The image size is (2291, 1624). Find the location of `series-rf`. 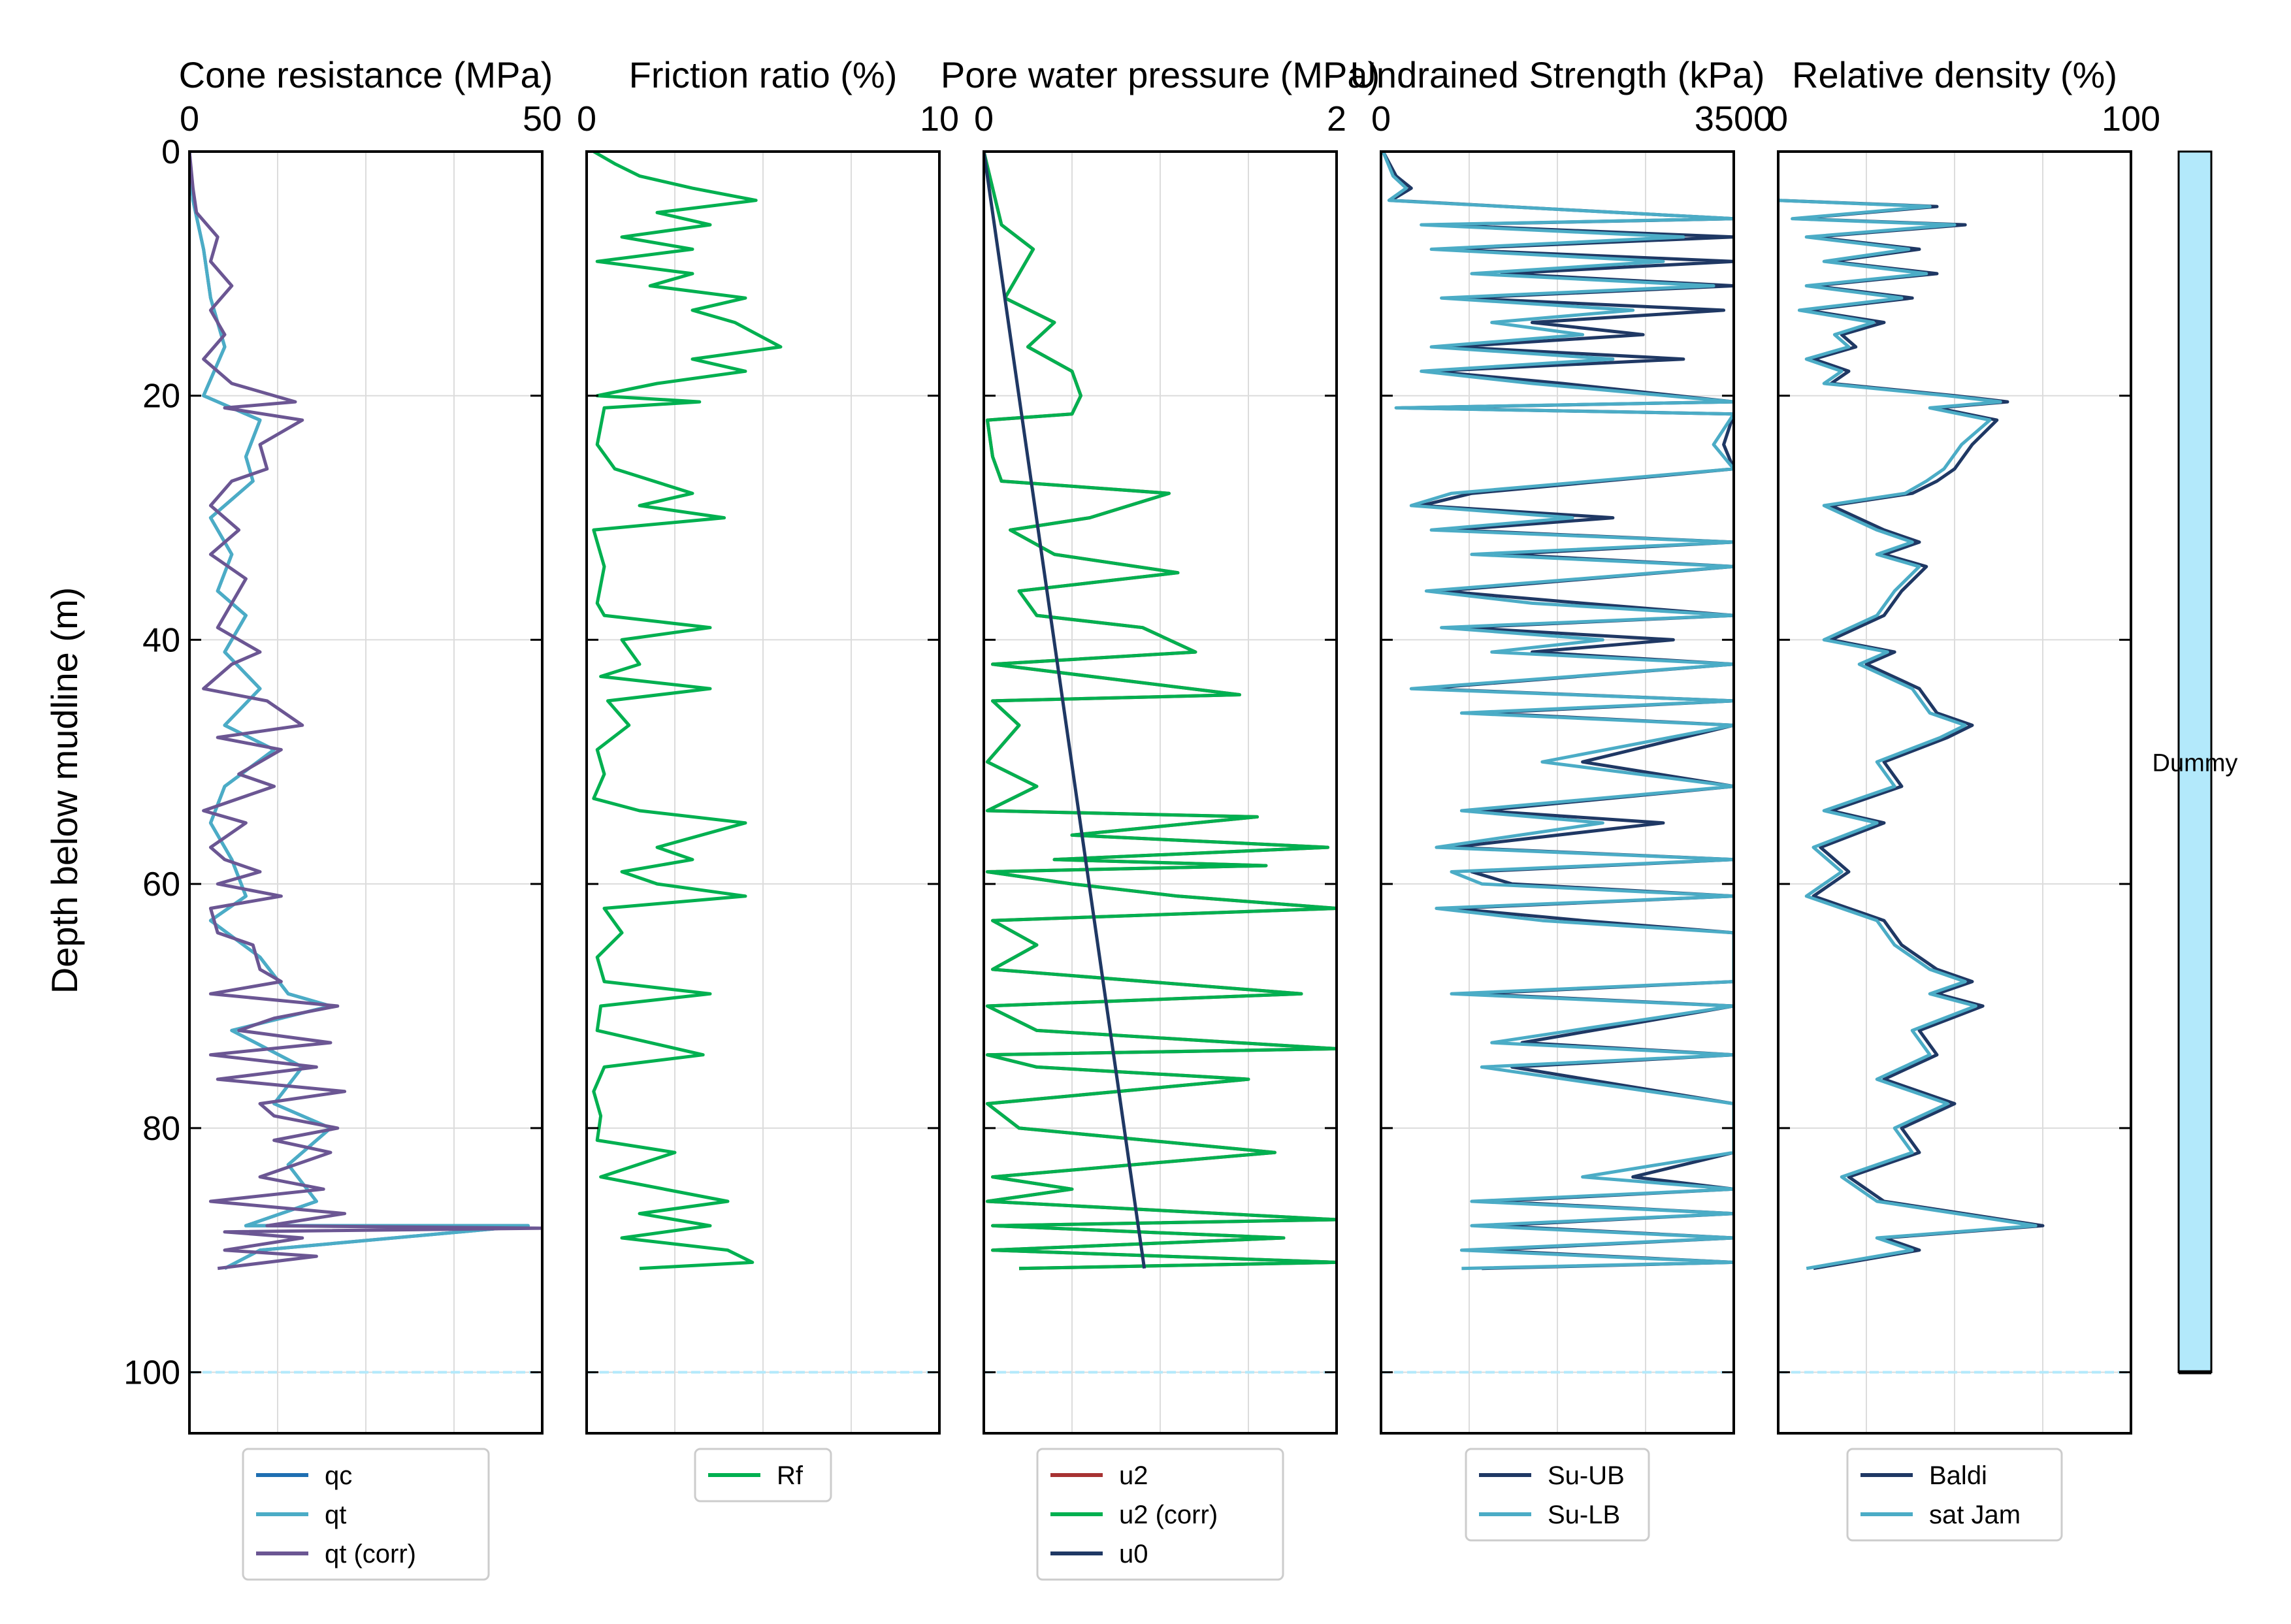

series-rf is located at coordinates (688, 711).